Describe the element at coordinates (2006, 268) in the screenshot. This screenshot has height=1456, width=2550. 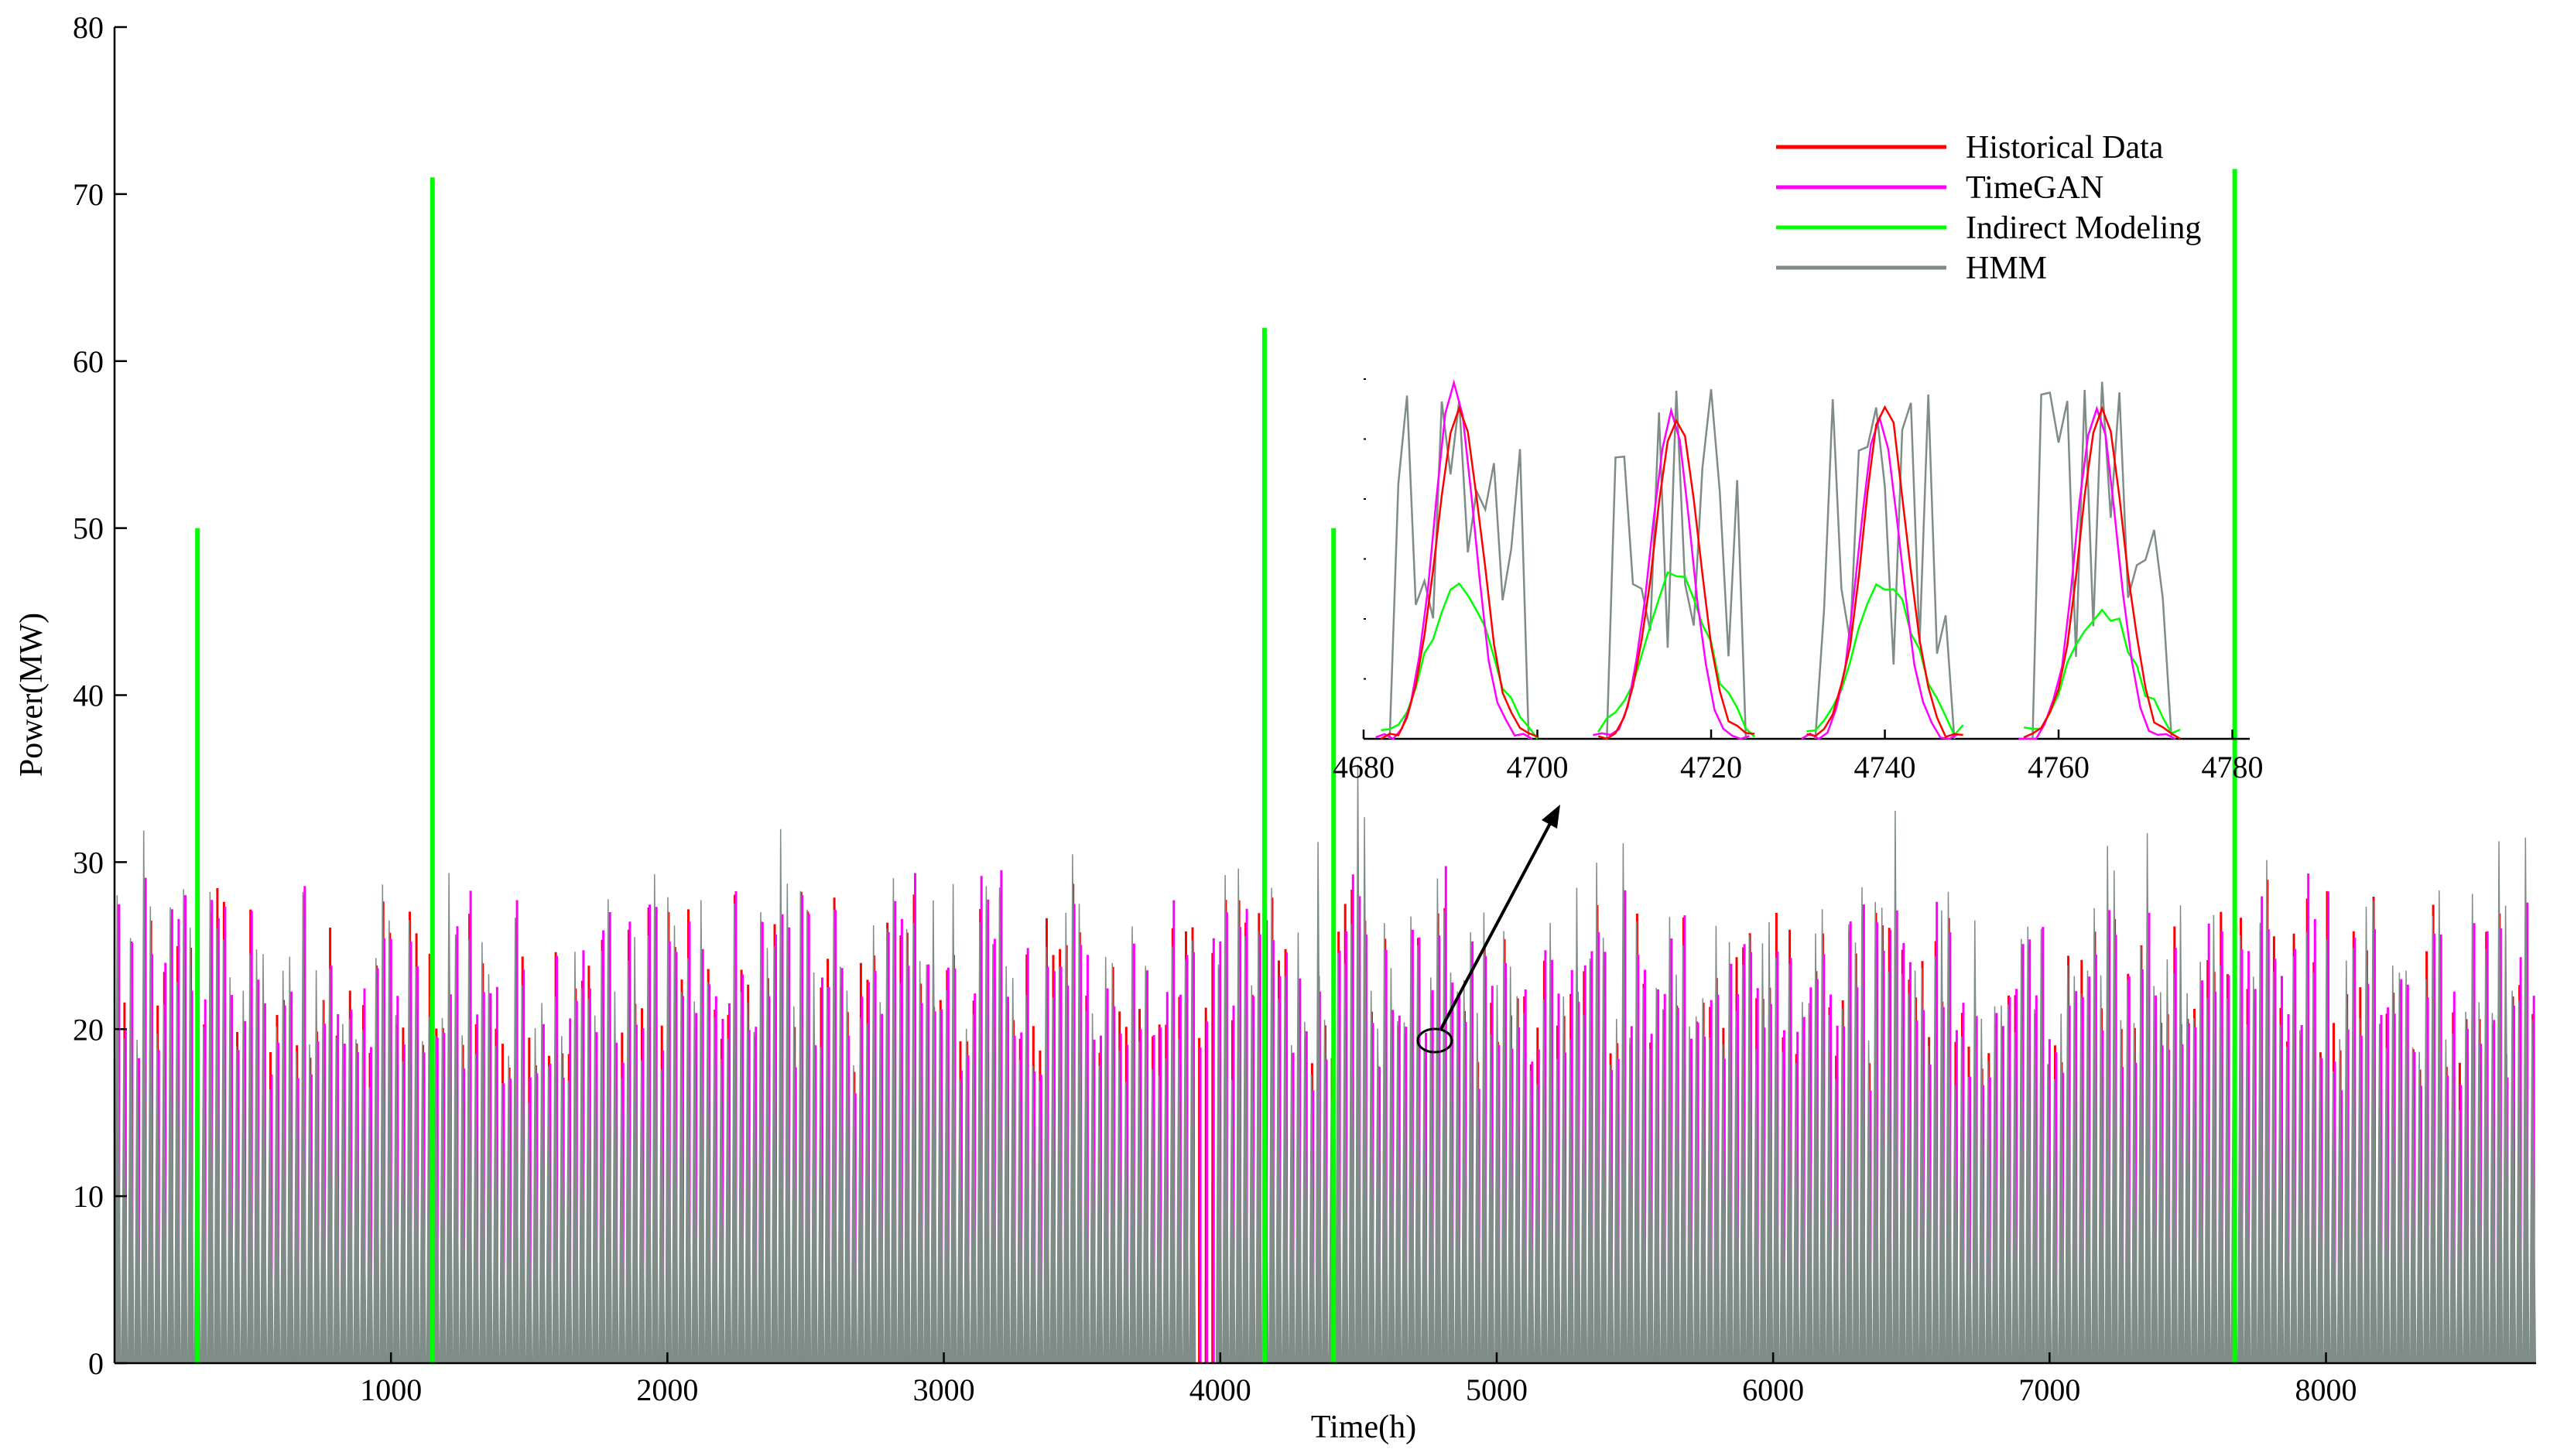
I see `legend-label: HMM` at that location.